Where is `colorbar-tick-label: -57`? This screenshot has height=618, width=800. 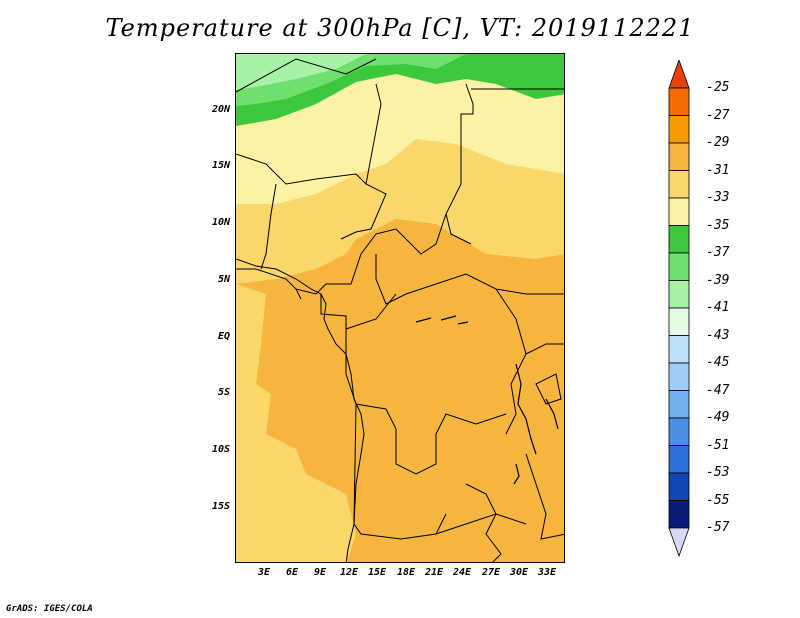
colorbar-tick-label: -57 is located at coordinates (718, 527).